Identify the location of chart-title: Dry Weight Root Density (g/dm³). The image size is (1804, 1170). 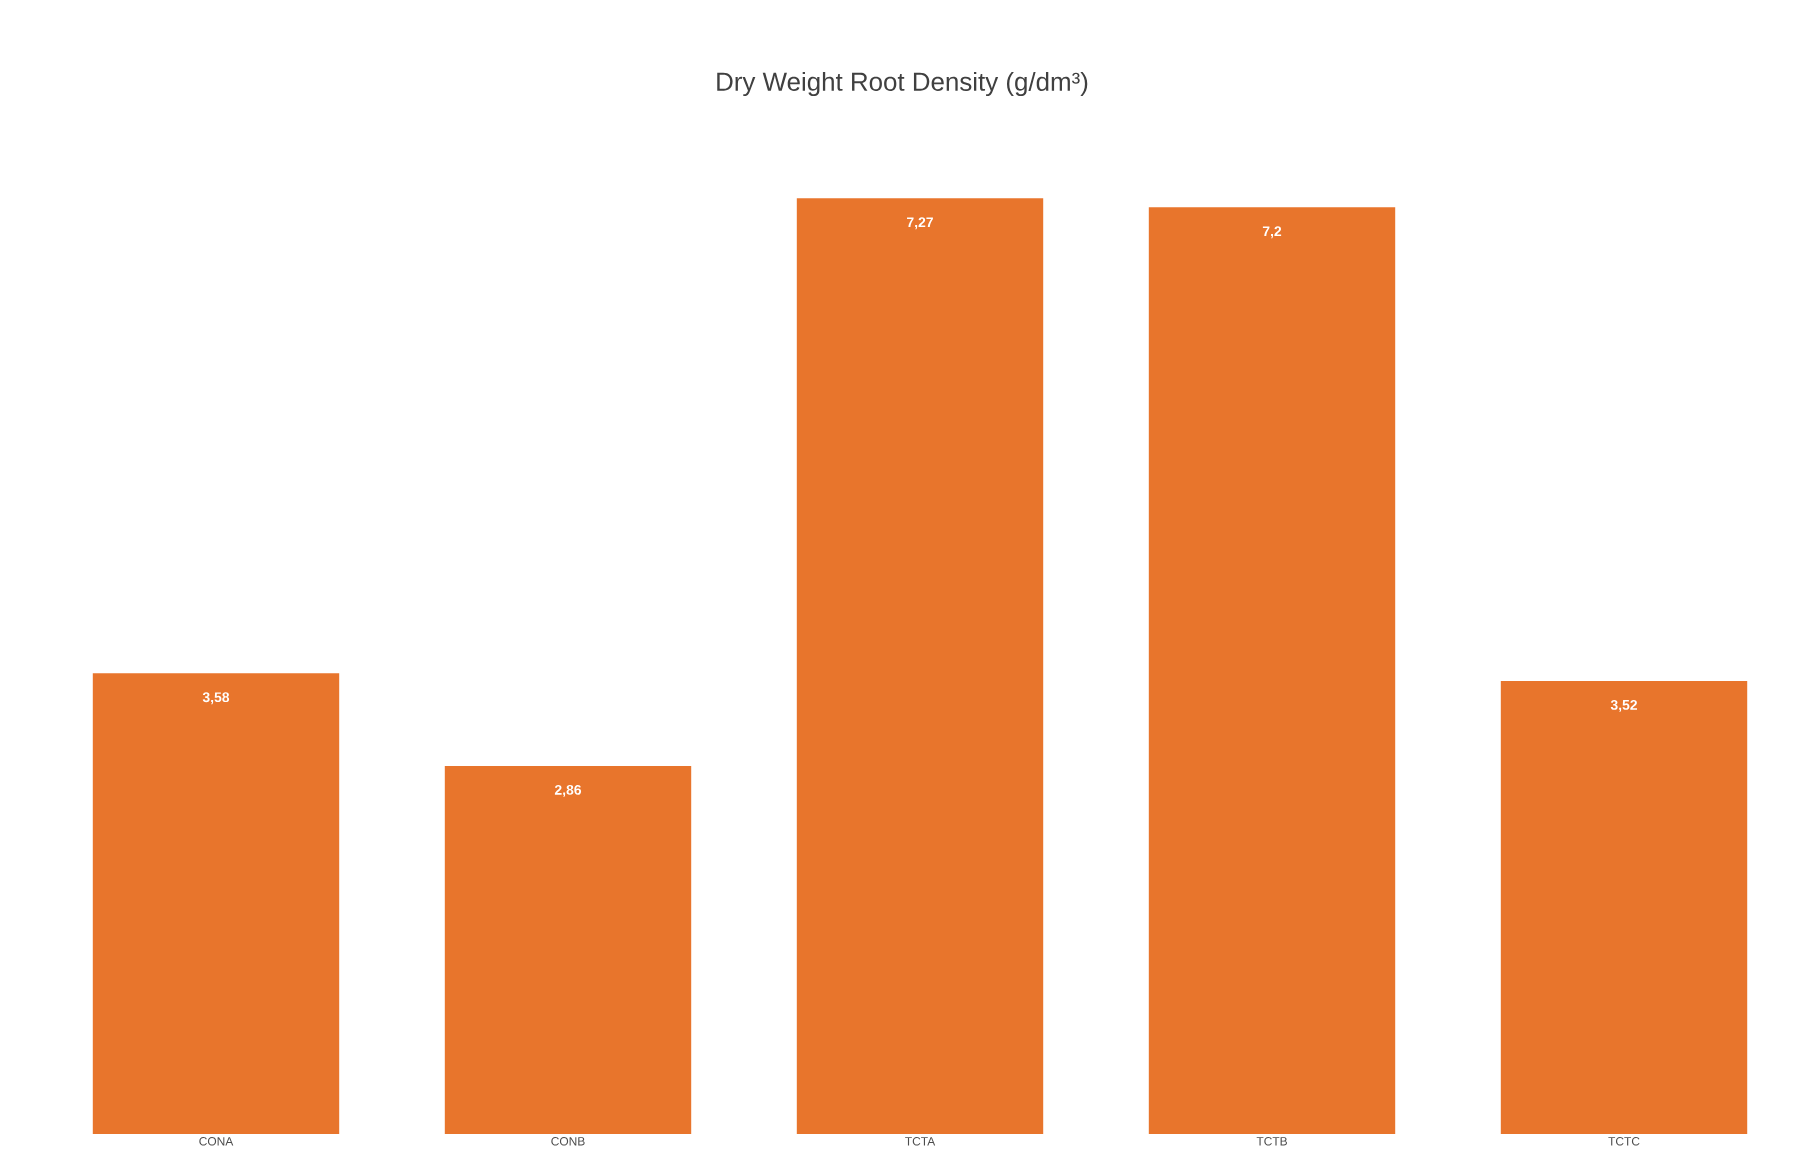
(902, 84).